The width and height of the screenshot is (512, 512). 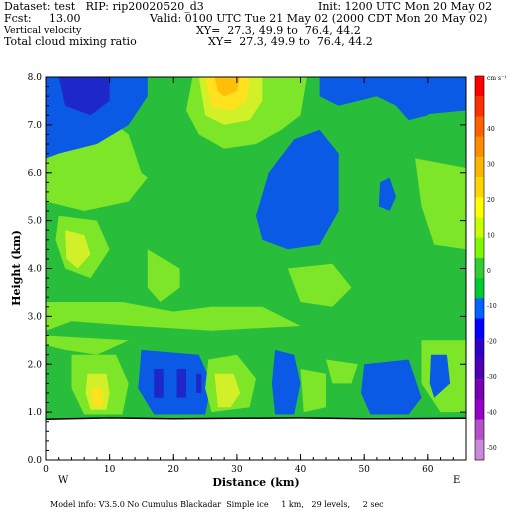 What do you see at coordinates (110, 470) in the screenshot?
I see `x-tick-label: 10` at bounding box center [110, 470].